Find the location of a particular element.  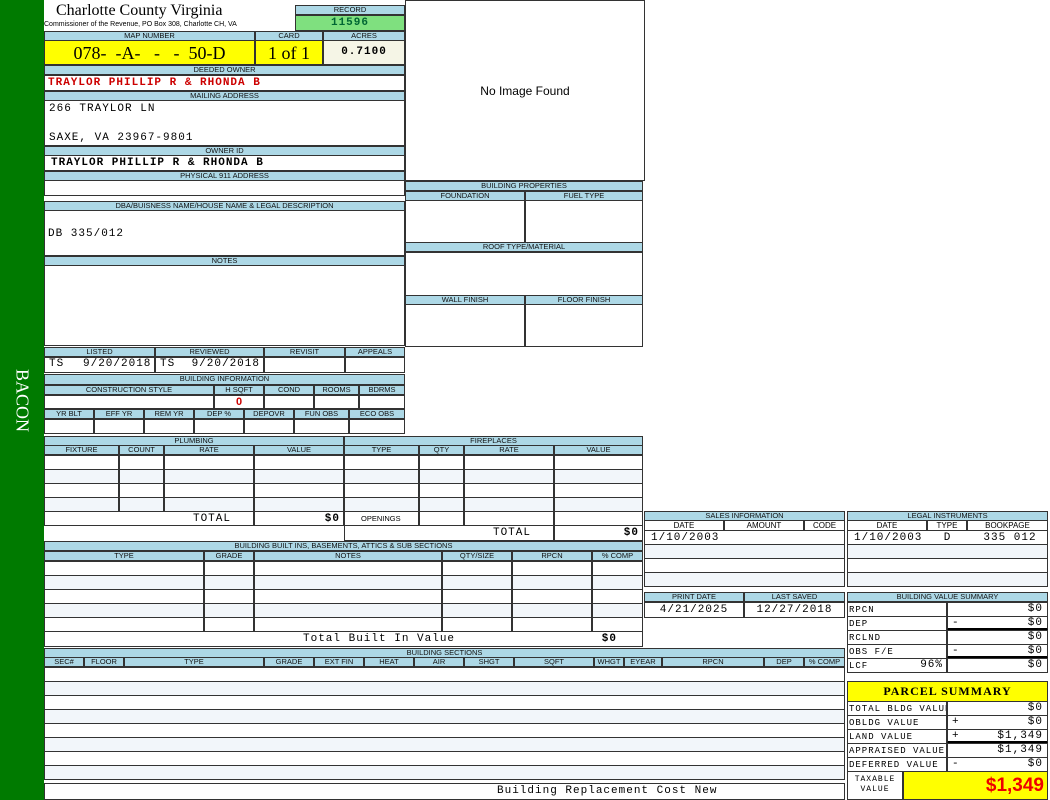

built-ins-total-row is located at coordinates (343, 639).